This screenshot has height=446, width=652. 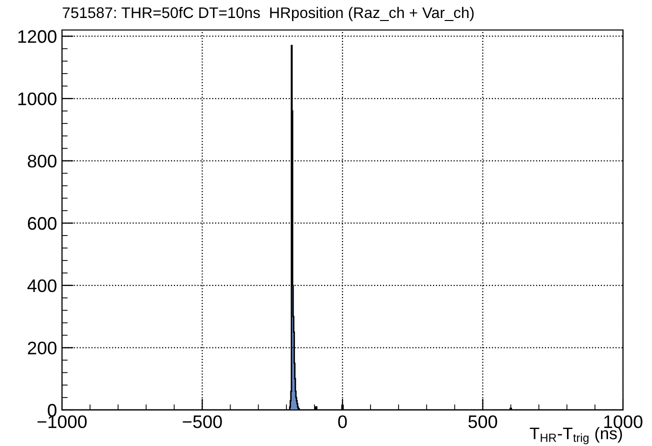 I want to click on y-tick-label: 1000, so click(x=37, y=99).